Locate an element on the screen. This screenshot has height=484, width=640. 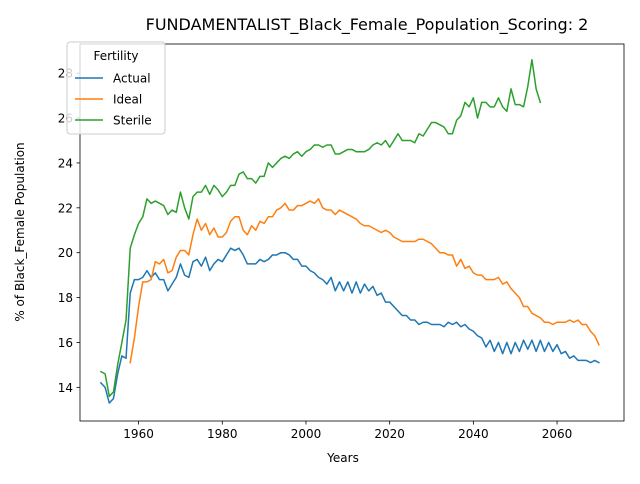
x-tick-label: 2060 is located at coordinates (557, 434).